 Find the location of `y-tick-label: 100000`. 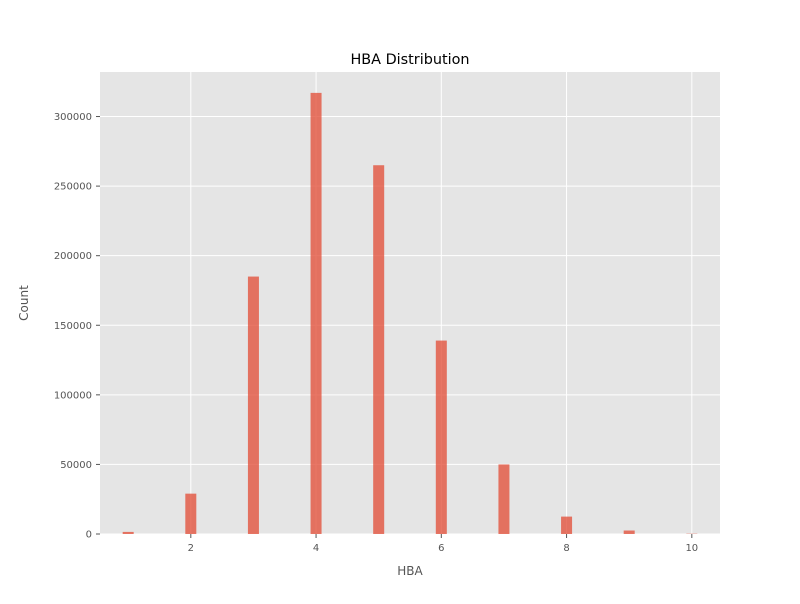

y-tick-label: 100000 is located at coordinates (73, 395).